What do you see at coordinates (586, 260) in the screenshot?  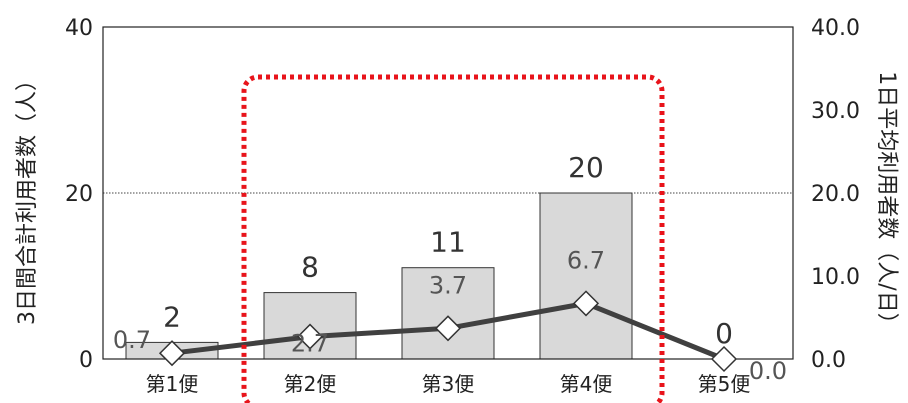 I see `line-data-label: 6.7` at bounding box center [586, 260].